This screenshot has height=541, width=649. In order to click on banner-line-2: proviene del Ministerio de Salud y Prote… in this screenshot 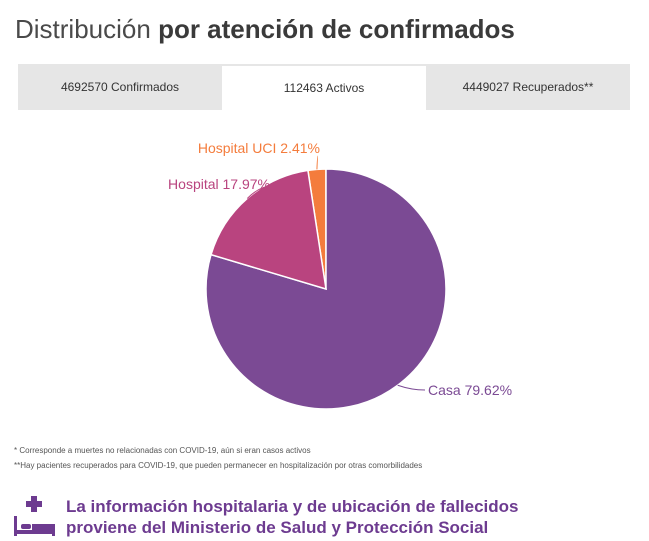, I will do `click(277, 527)`.